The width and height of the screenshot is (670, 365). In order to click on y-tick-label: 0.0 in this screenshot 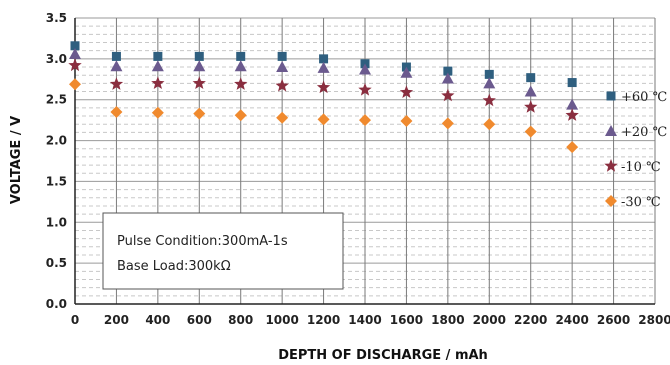, I will do `click(56, 304)`.